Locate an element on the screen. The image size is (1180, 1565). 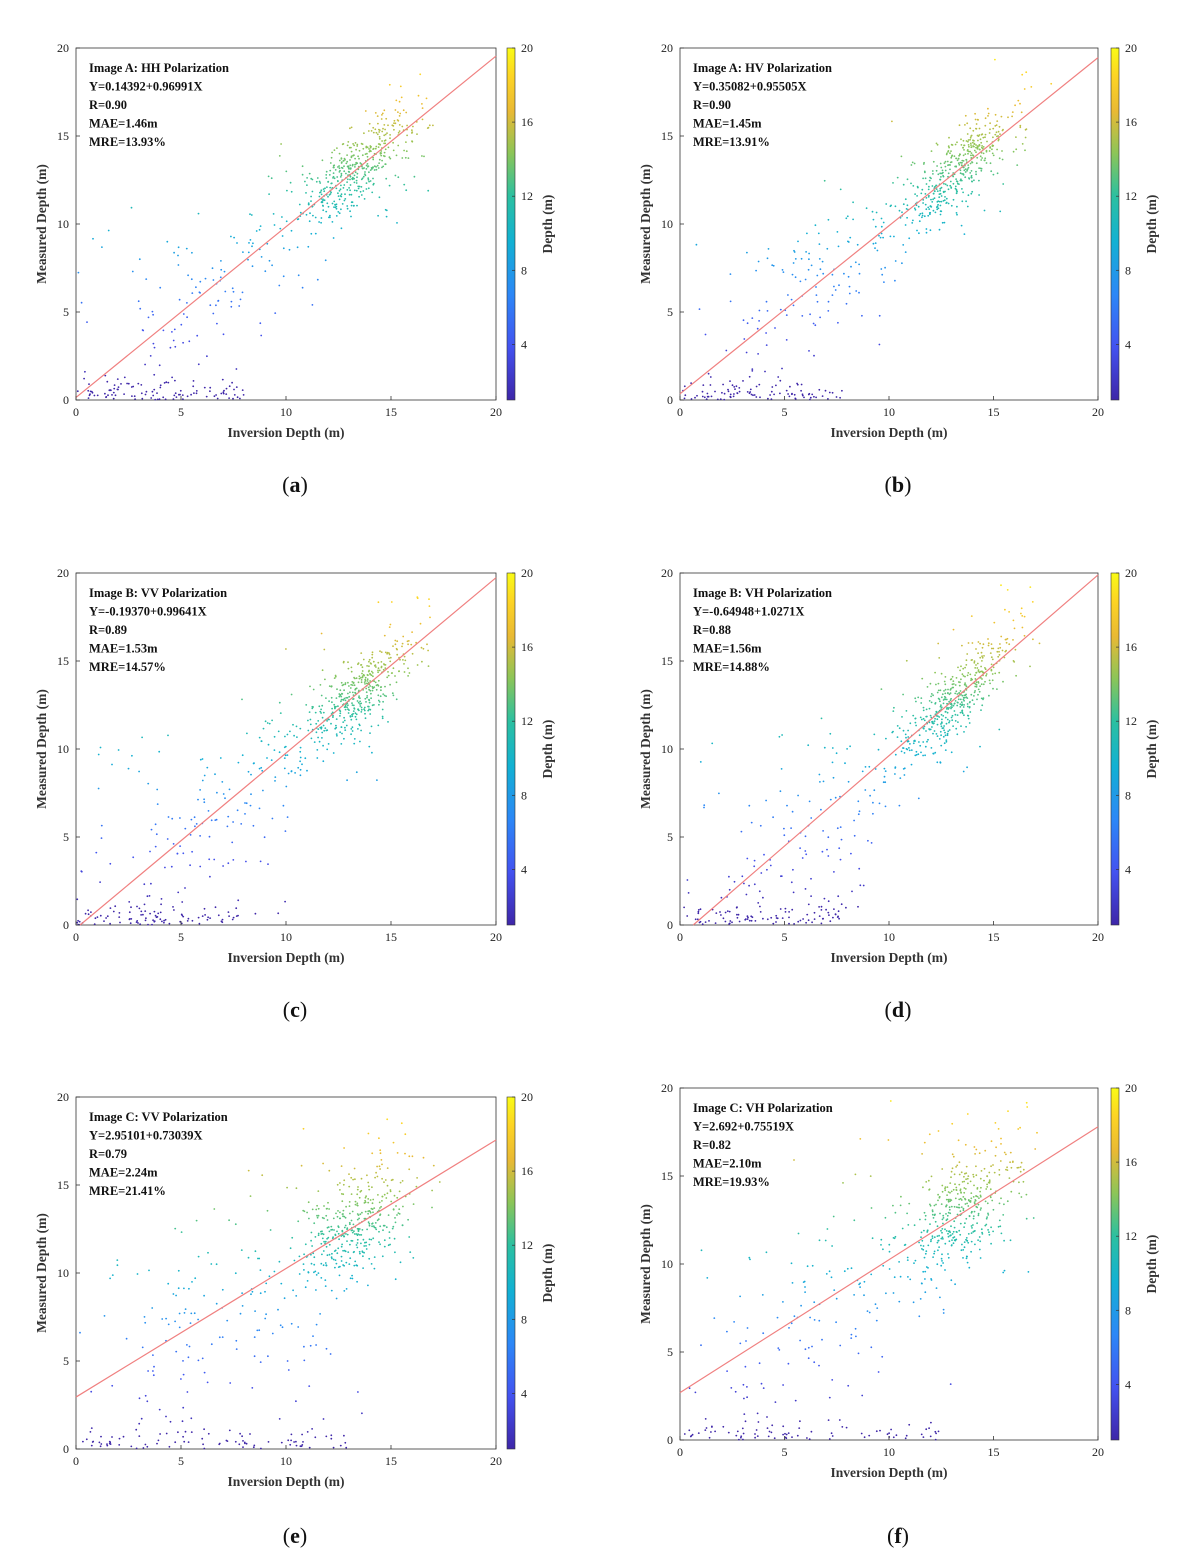
y-axis-label: Measured Depth (m) is located at coordinates (41, 1273).